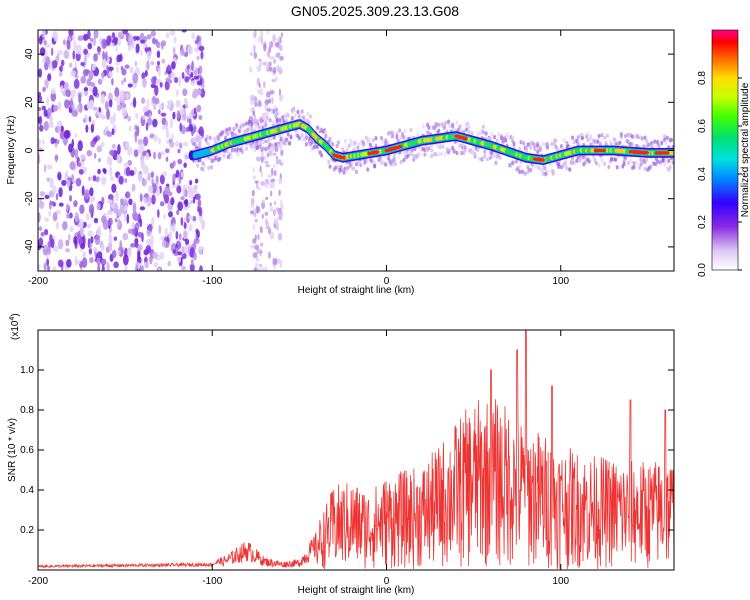 This screenshot has width=750, height=600. Describe the element at coordinates (27, 490) in the screenshot. I see `y-tick-label: 0.4` at that location.